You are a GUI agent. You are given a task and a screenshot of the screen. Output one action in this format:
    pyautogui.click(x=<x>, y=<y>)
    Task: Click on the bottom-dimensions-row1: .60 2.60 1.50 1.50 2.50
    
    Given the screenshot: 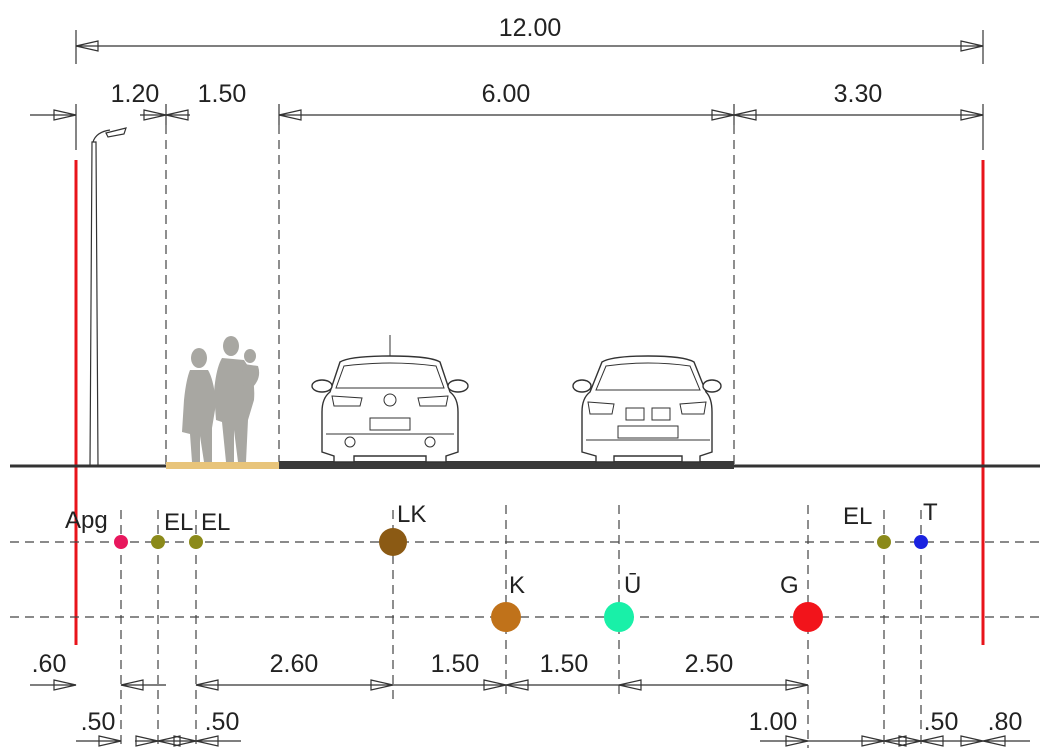 What is the action you would take?
    pyautogui.click(x=419, y=670)
    